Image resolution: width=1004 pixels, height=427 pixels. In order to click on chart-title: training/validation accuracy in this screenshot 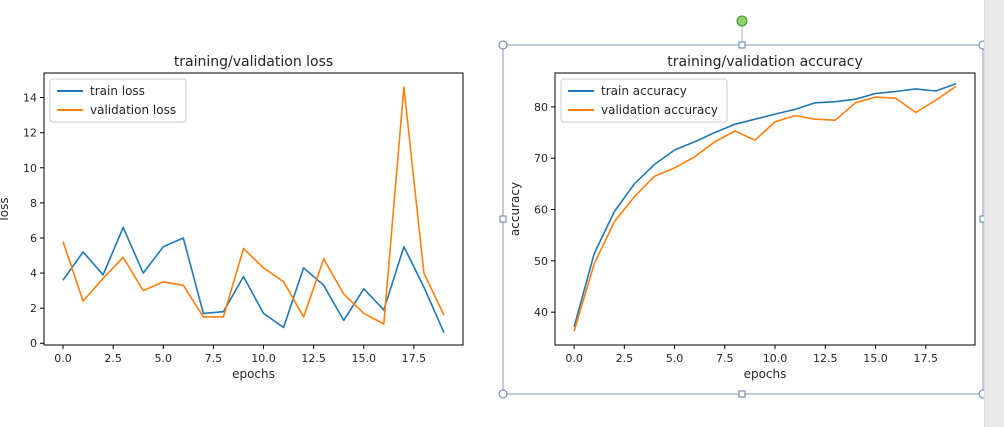, I will do `click(765, 62)`.